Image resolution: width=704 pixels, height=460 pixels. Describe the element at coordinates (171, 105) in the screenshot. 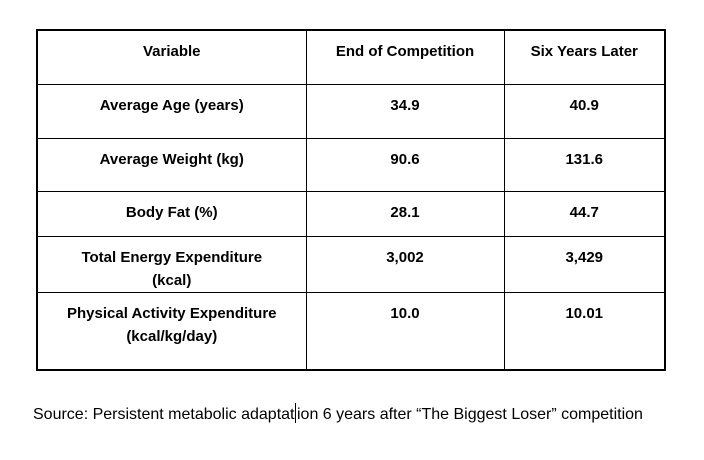

I see `variable-line1: Average Age (years)` at that location.